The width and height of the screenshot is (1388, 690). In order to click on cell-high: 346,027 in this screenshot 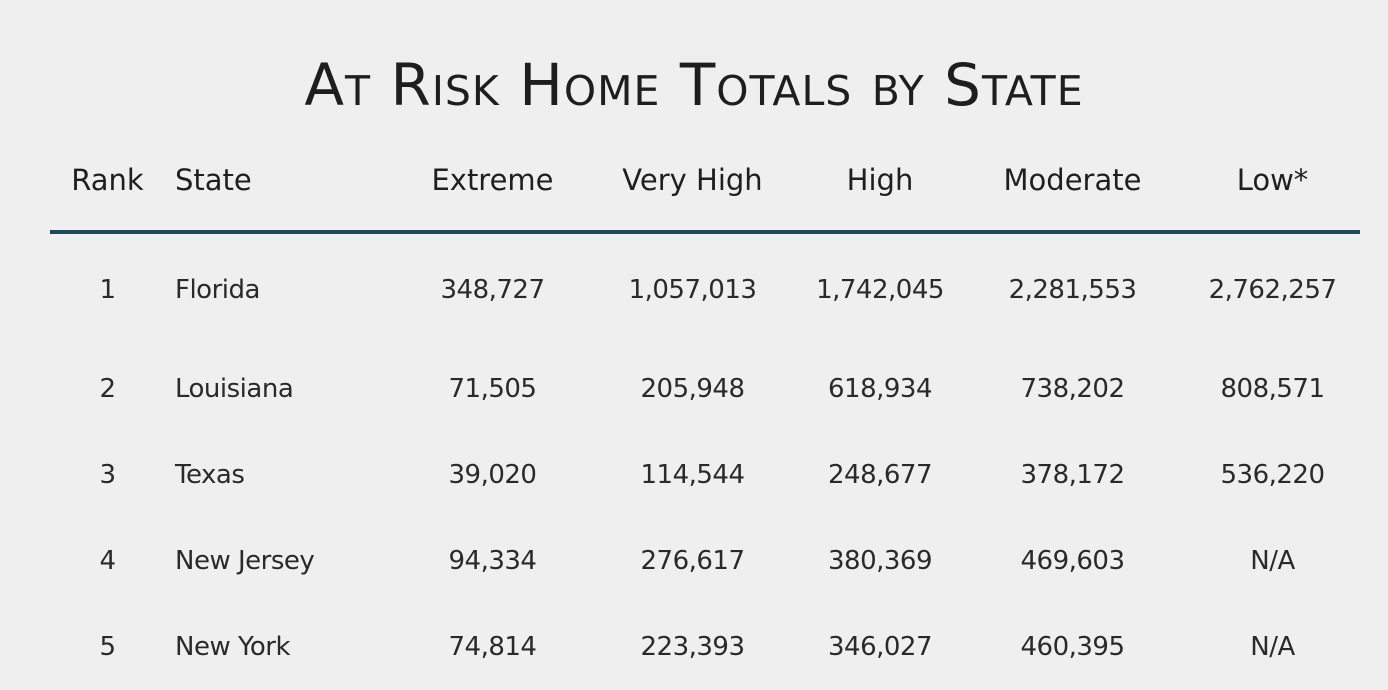, I will do `click(880, 647)`.